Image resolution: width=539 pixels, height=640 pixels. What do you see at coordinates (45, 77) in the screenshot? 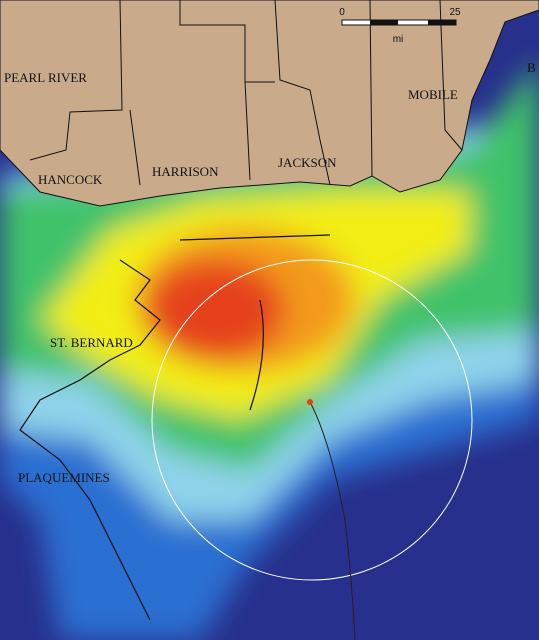
I see `place-label: PEARL RIVER` at bounding box center [45, 77].